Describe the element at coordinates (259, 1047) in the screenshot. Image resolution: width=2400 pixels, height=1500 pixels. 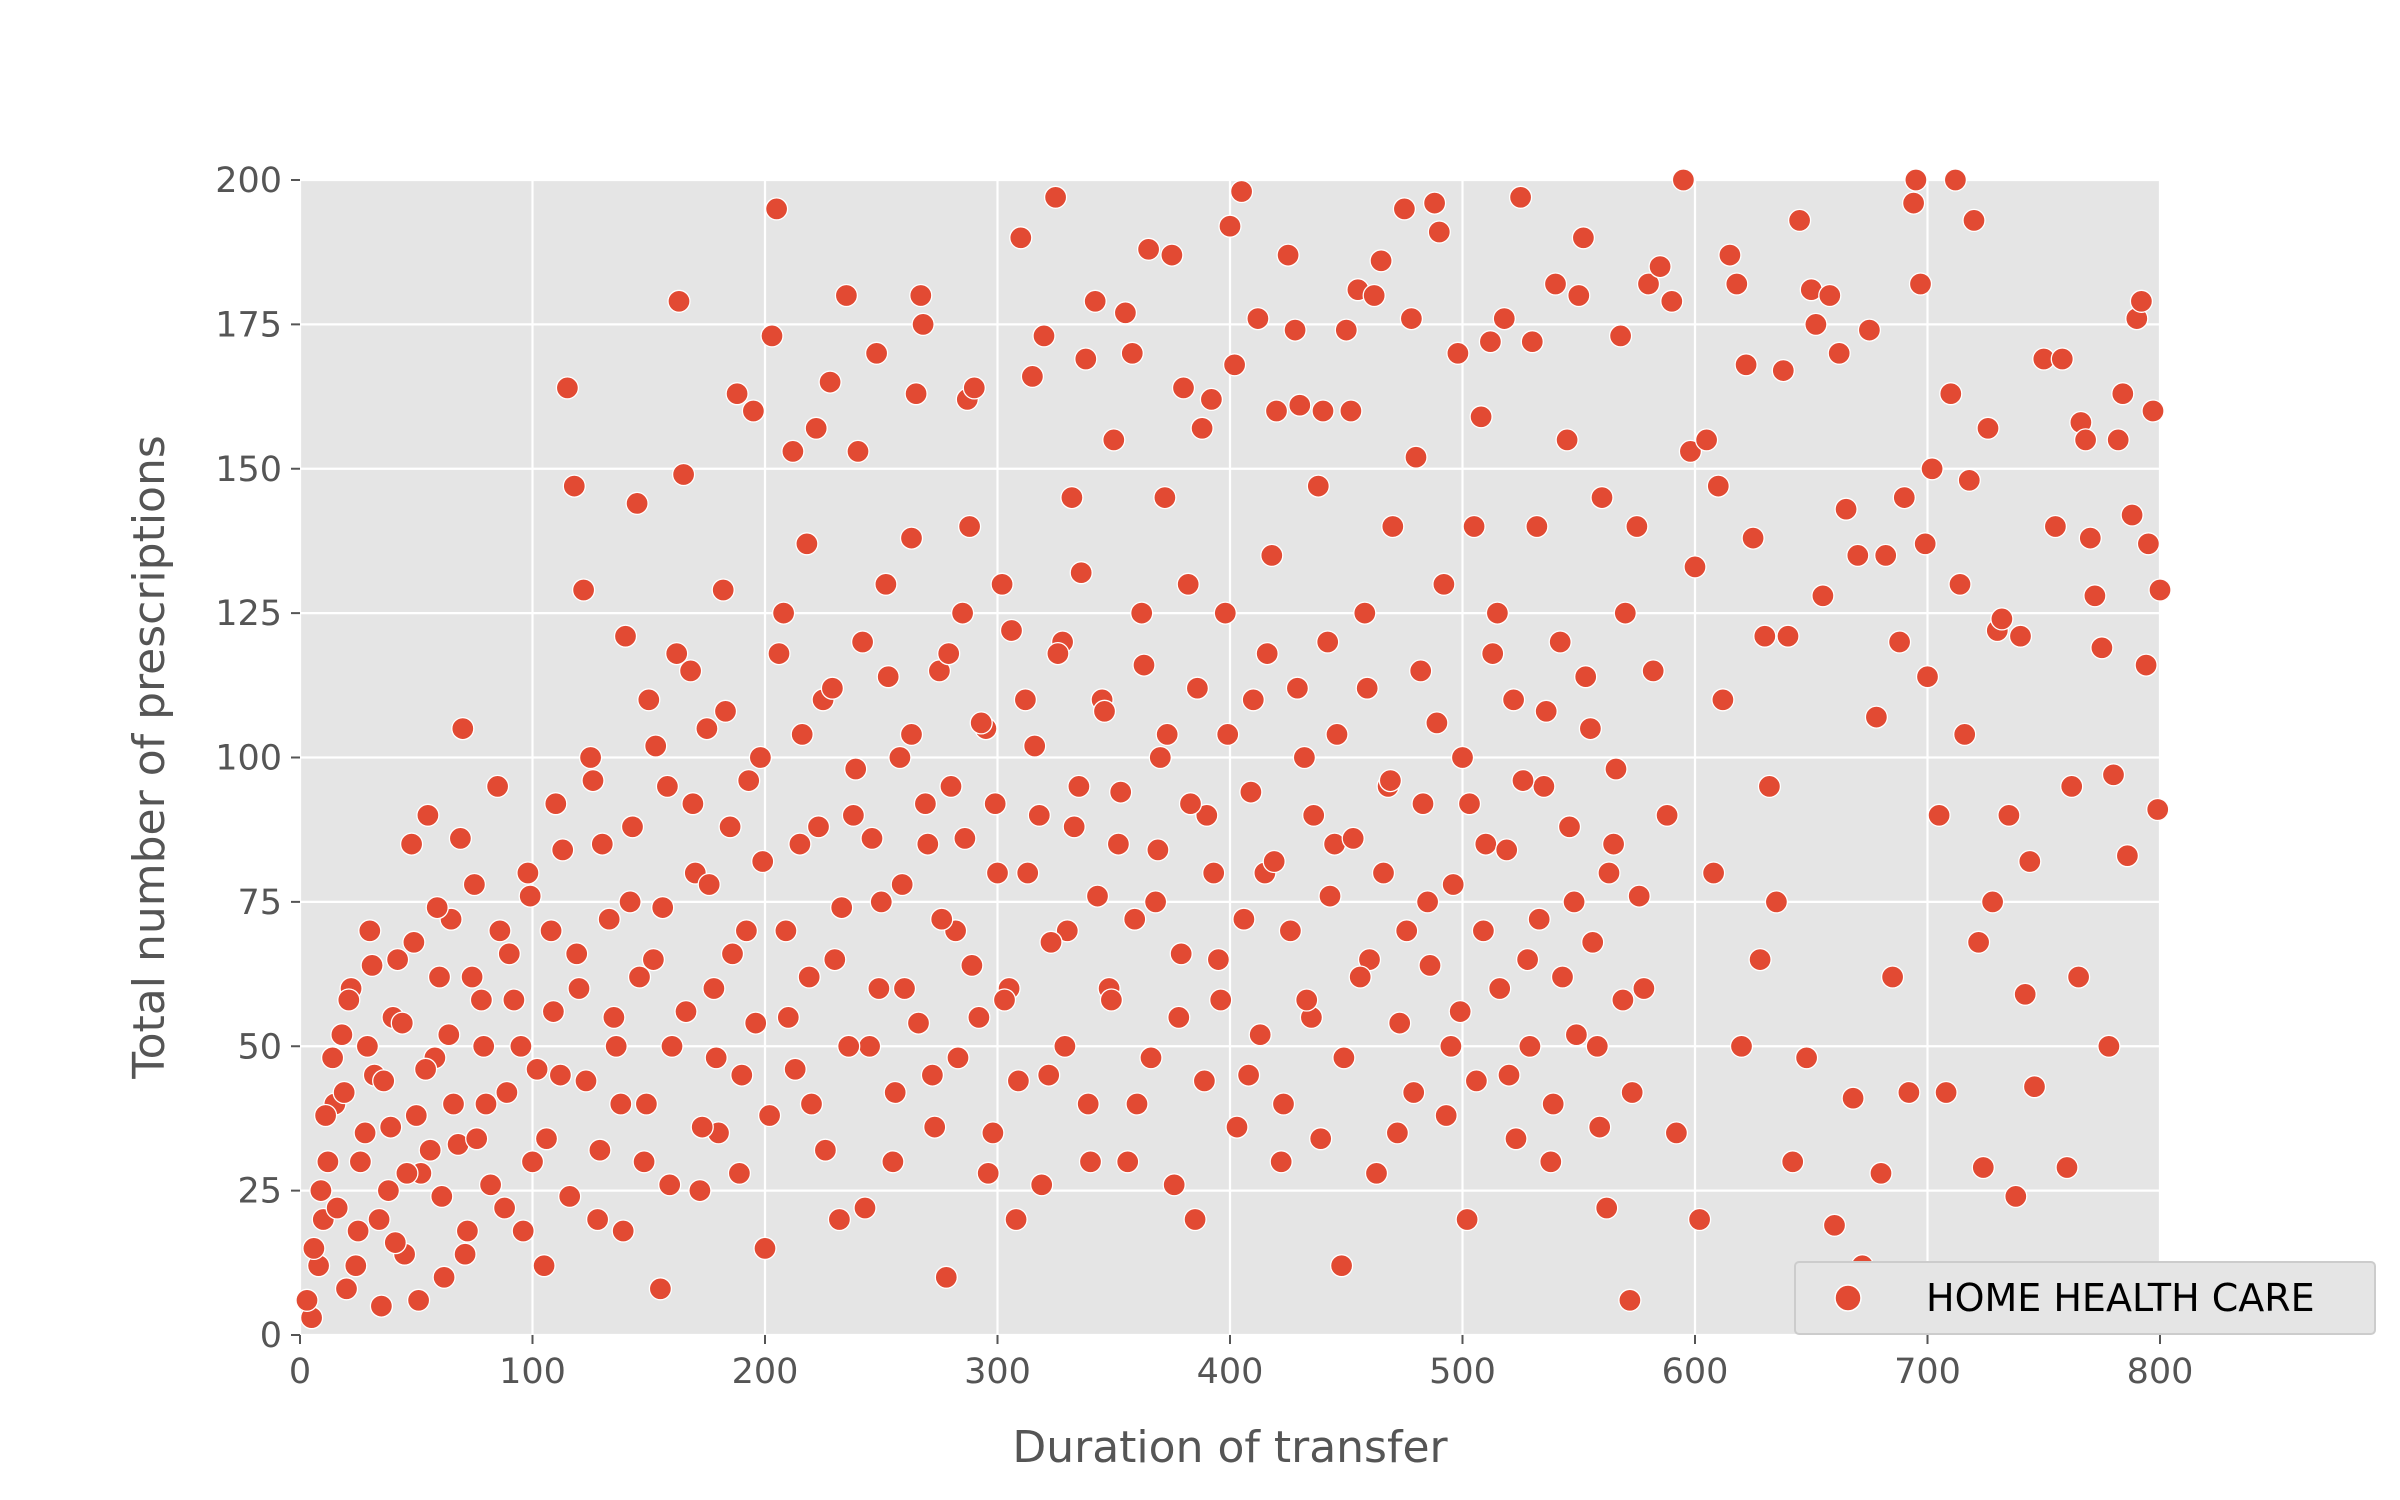
I see `y-tick-label: 50` at that location.